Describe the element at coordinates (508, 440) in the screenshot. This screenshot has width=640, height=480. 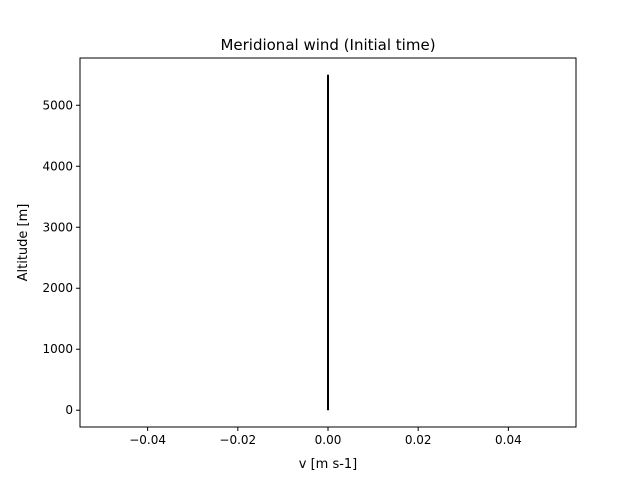
I see `x-tick-label: 0.04` at that location.